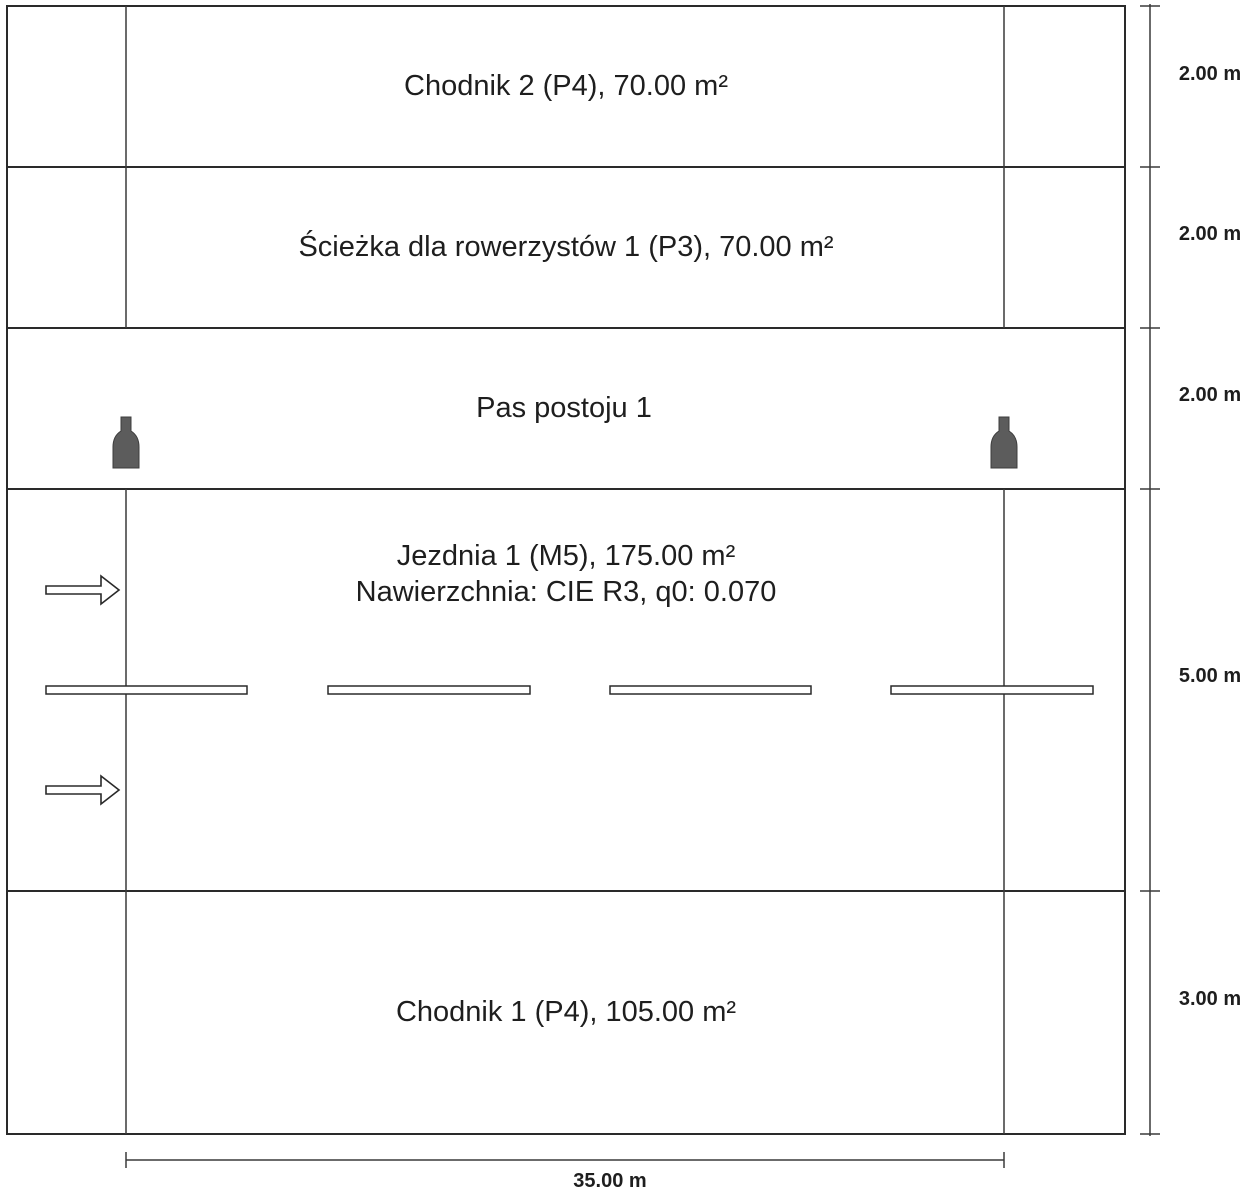 The image size is (1259, 1192). What do you see at coordinates (566, 86) in the screenshot?
I see `zone-label-chodnik-2: Chodnik 2 (P4), 70.00 m²` at bounding box center [566, 86].